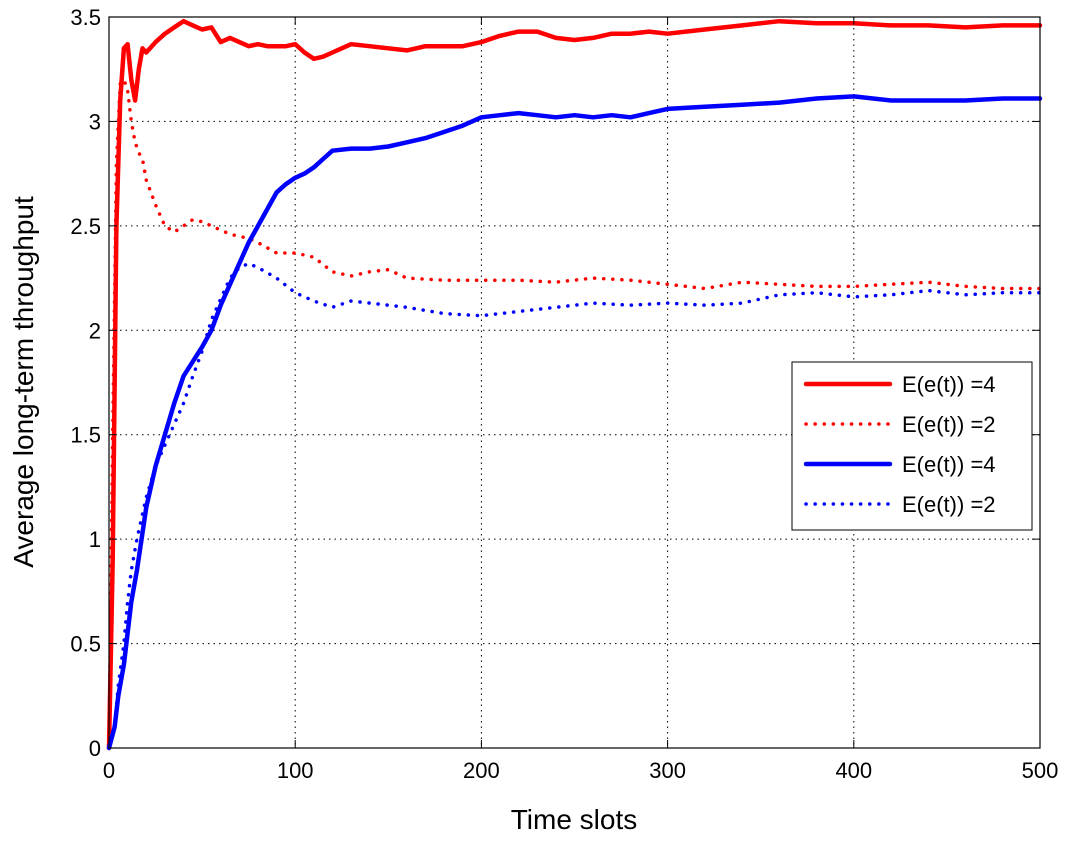  What do you see at coordinates (667, 770) in the screenshot?
I see `x-tick-label: 300` at bounding box center [667, 770].